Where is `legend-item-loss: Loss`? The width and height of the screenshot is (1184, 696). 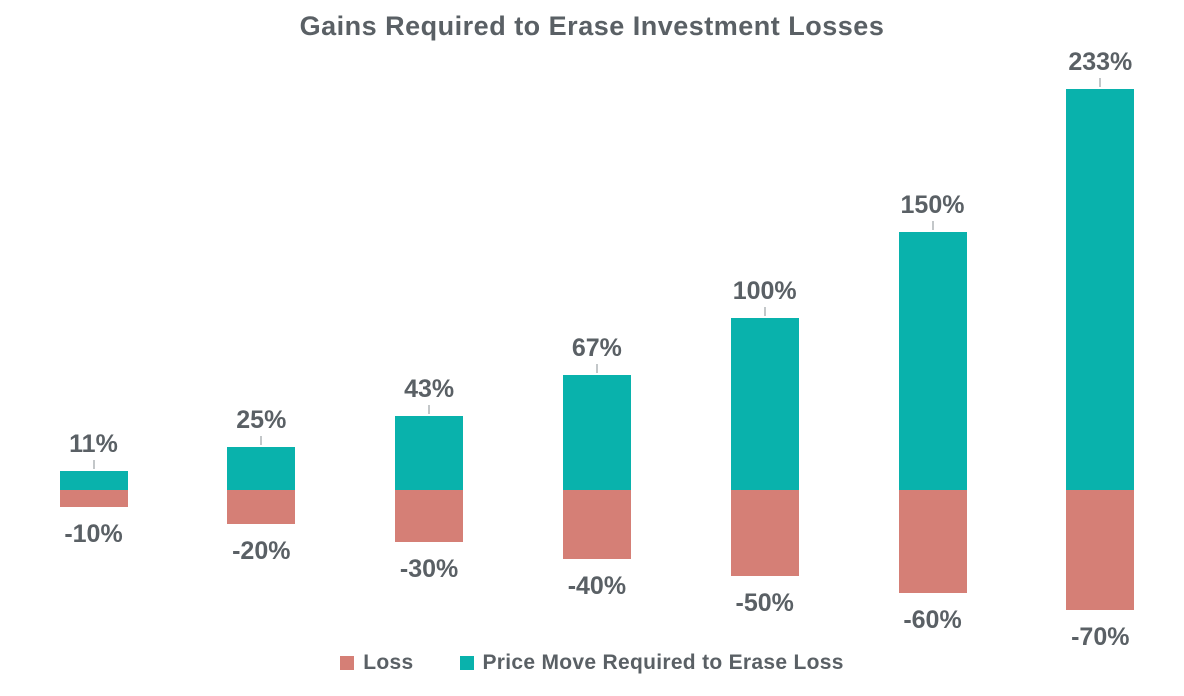
legend-item-loss: Loss is located at coordinates (376, 663).